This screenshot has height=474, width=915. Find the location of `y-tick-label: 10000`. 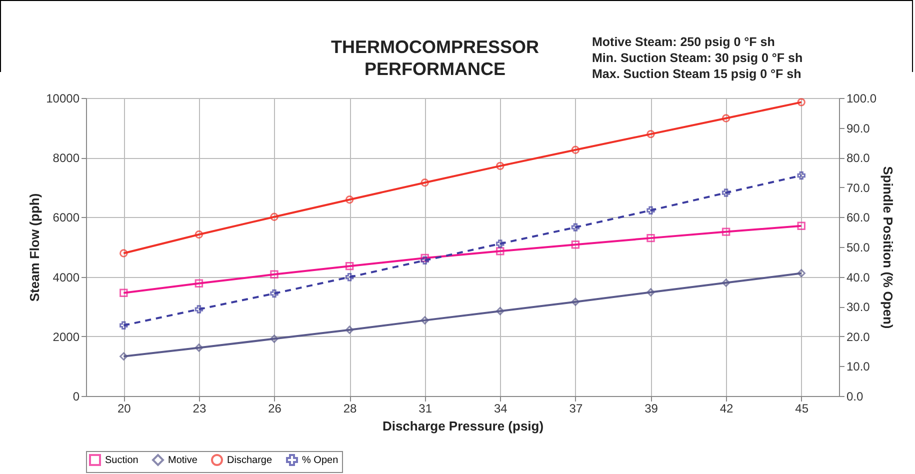

y-tick-label: 10000 is located at coordinates (63, 99).